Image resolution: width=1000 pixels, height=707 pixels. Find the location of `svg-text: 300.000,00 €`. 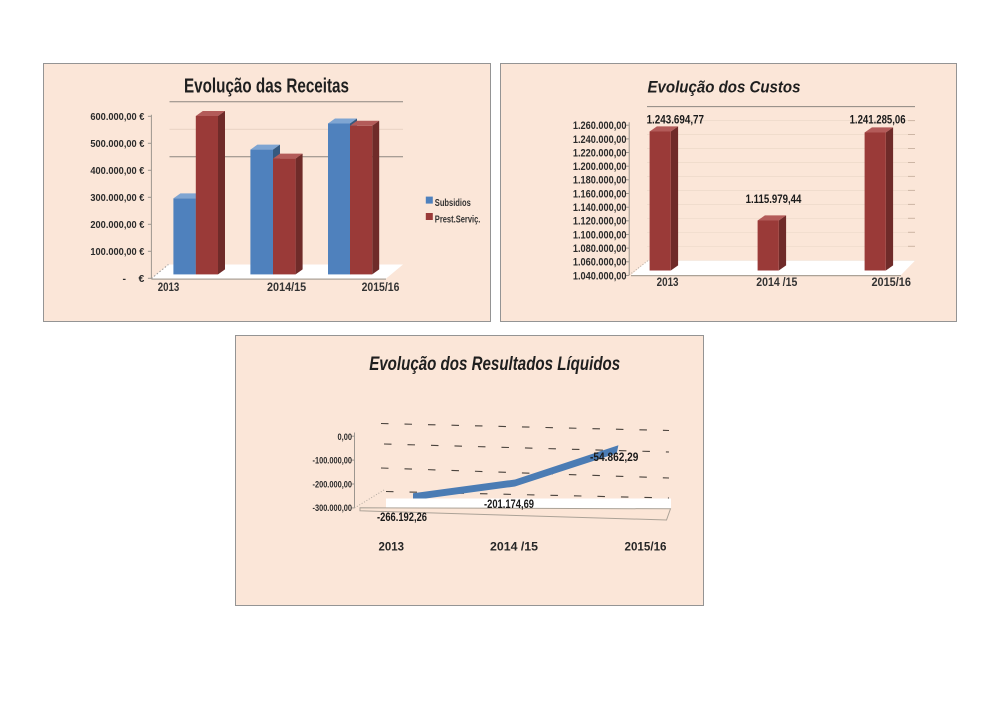

svg-text: 300.000,00 € is located at coordinates (117, 198).